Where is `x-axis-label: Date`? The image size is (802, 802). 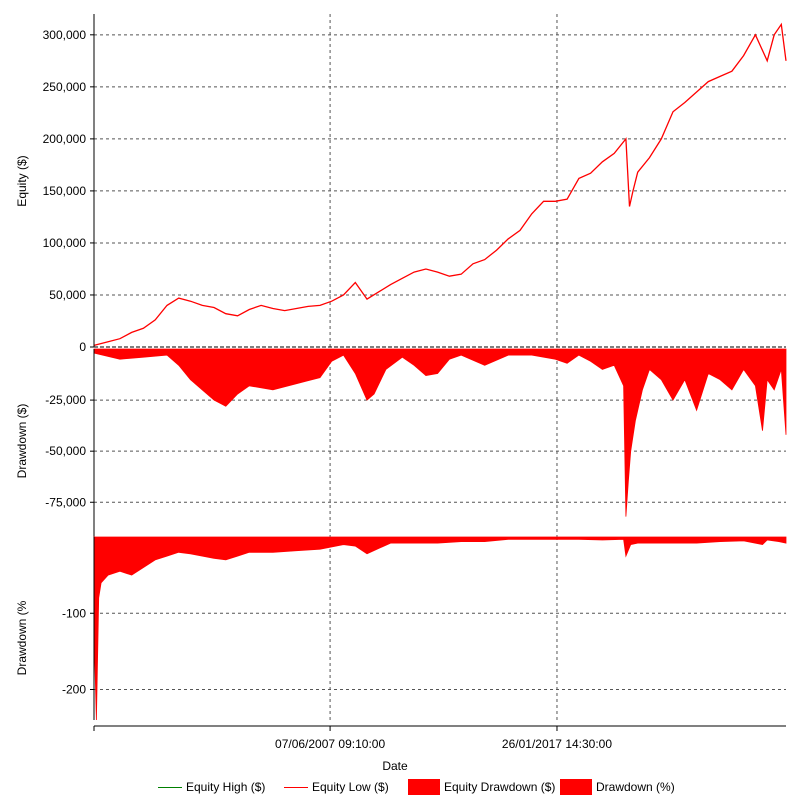
x-axis-label: Date is located at coordinates (395, 766).